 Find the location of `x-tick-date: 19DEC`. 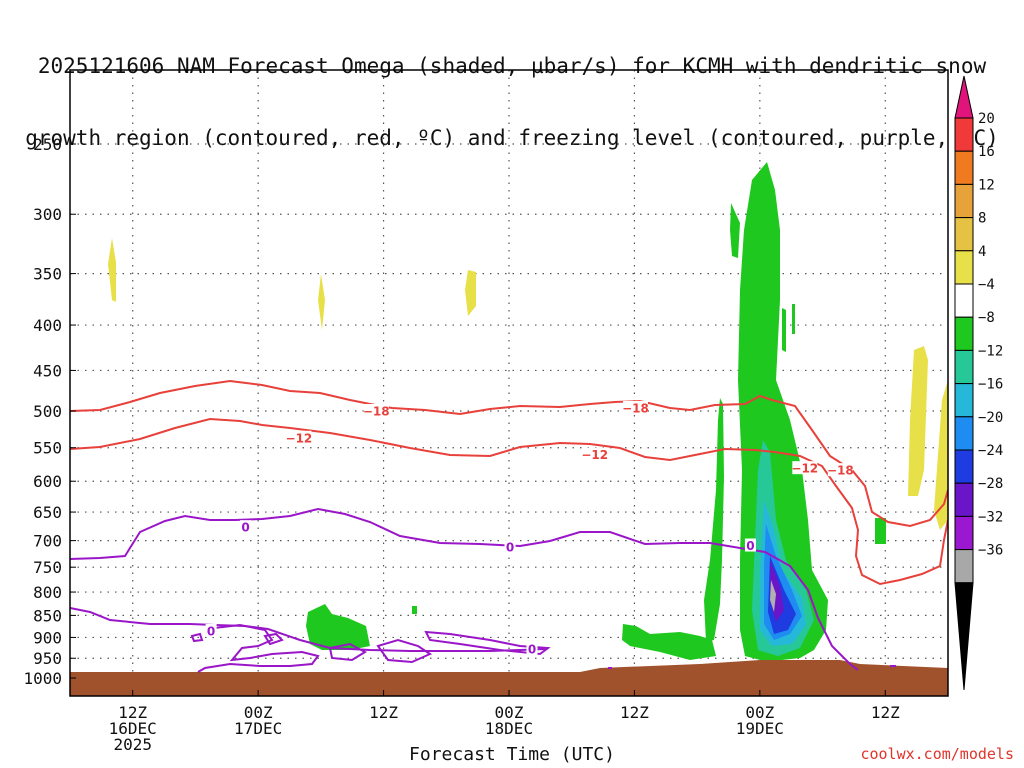

x-tick-date: 19DEC is located at coordinates (760, 728).